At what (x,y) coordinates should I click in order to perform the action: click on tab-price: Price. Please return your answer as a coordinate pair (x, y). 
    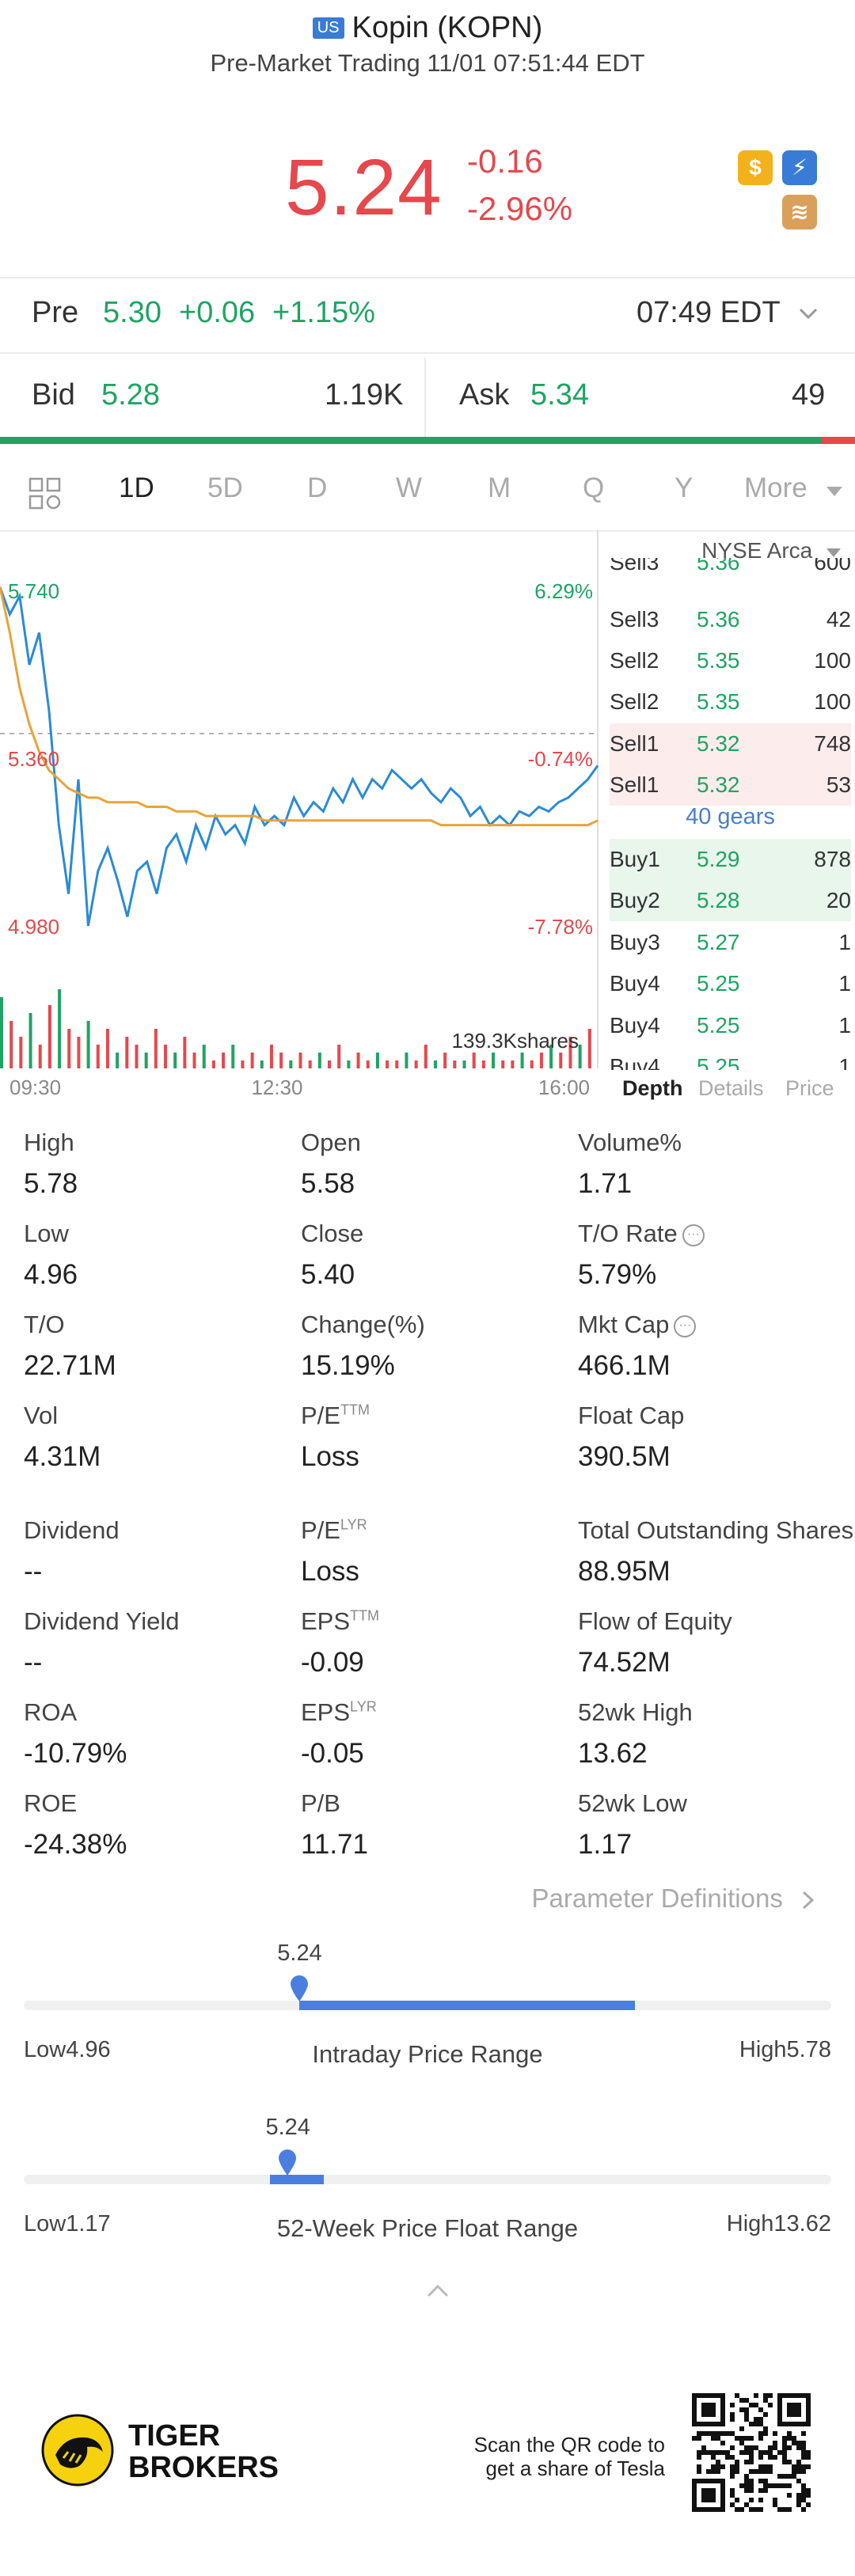
    Looking at the image, I should click on (809, 1088).